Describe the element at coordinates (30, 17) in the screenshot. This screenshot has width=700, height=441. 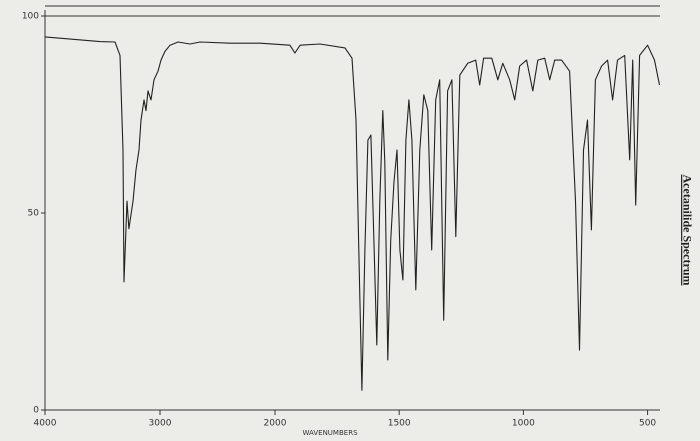
I see `y-tick-label: 100` at that location.